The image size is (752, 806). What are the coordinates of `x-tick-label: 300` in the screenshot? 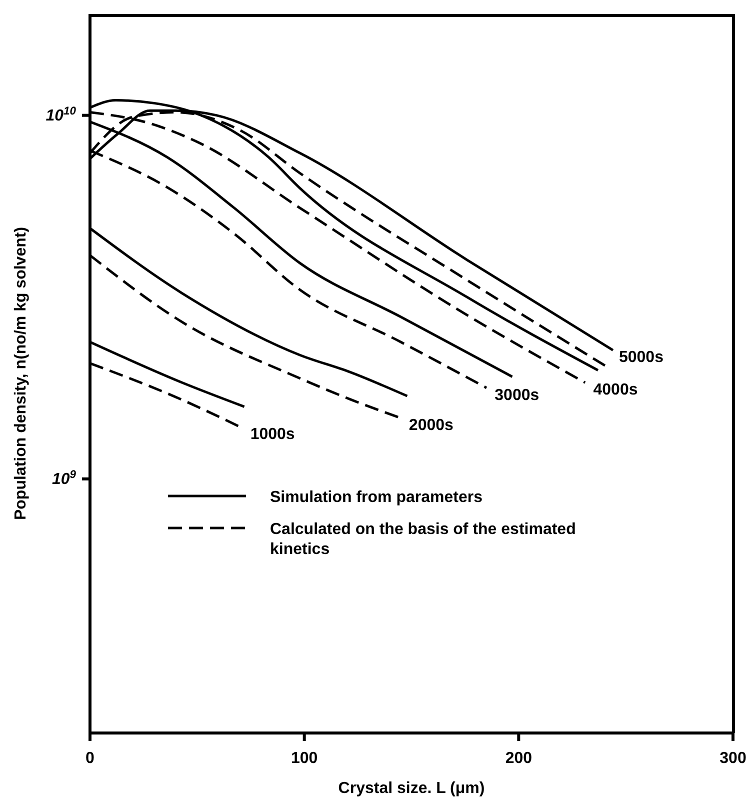 It's located at (733, 758).